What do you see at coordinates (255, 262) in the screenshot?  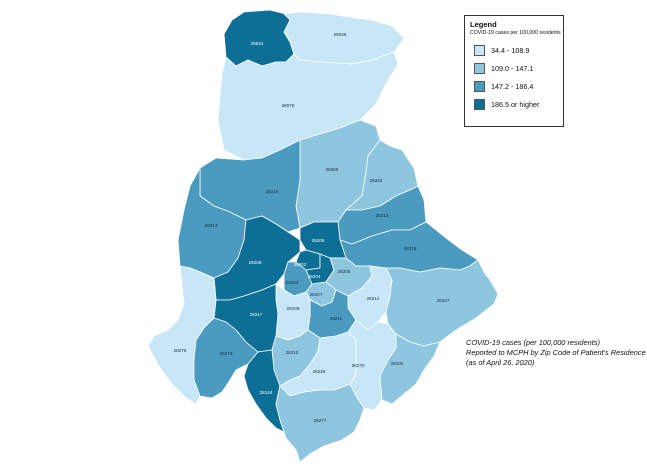 I see `zip-label-28208: 28208` at bounding box center [255, 262].